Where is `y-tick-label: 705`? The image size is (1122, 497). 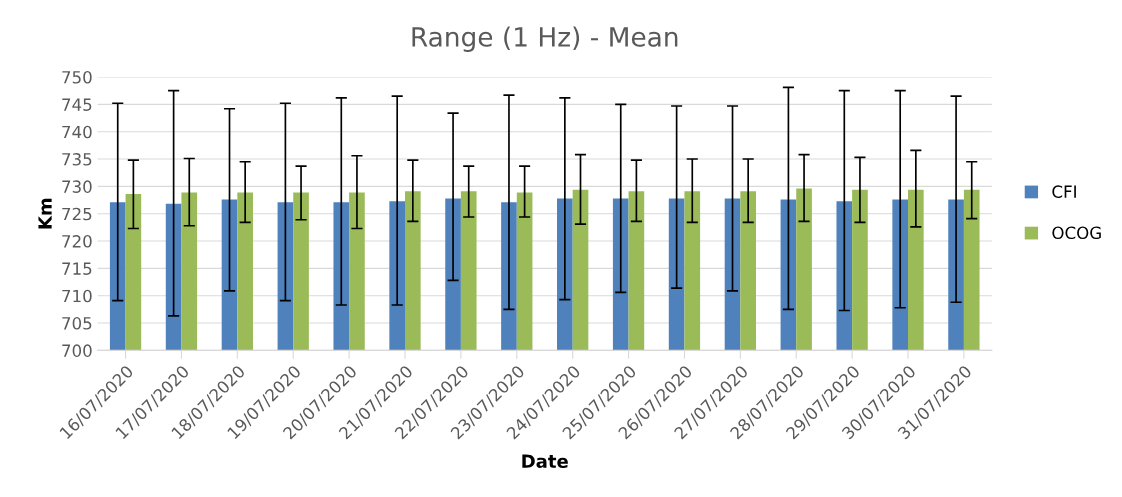 y-tick-label: 705 is located at coordinates (77, 323).